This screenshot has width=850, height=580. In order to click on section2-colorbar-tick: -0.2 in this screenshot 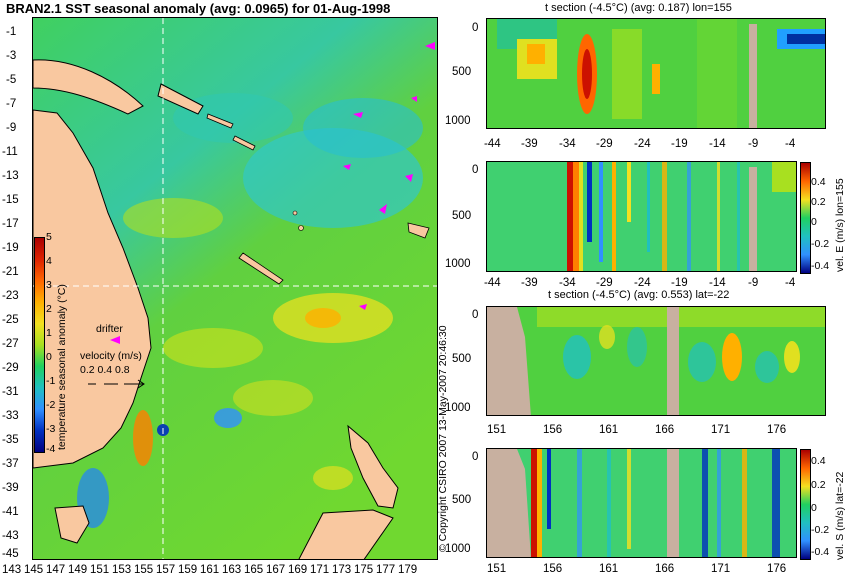, I will do `click(820, 244)`.